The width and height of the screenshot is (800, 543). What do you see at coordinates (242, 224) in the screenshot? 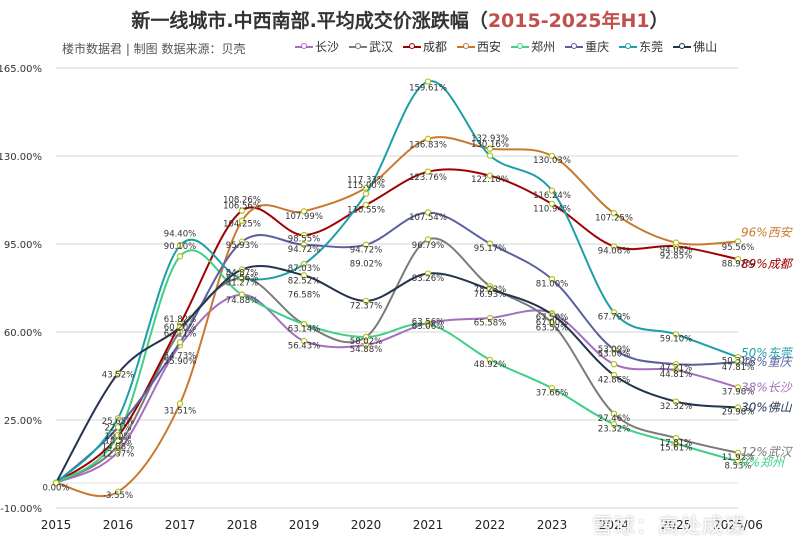
I see `data-label: 104.25%` at bounding box center [242, 224].